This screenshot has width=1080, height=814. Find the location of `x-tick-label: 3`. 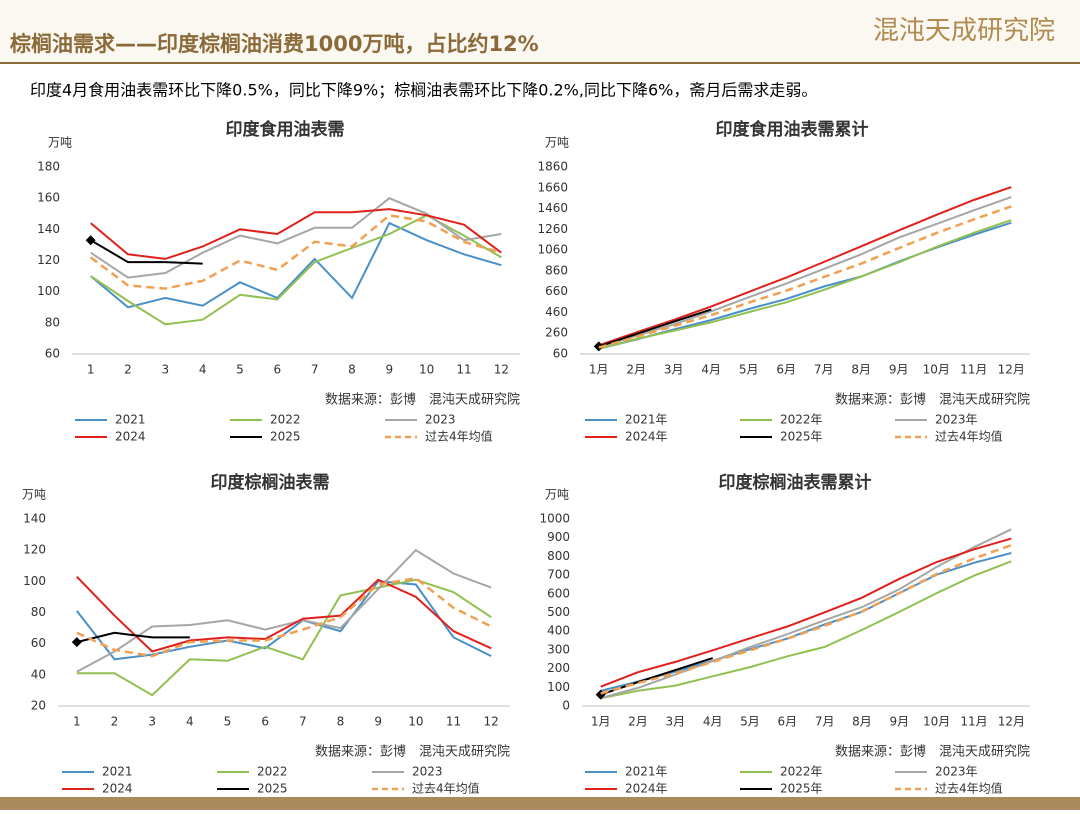

x-tick-label: 3 is located at coordinates (166, 370).